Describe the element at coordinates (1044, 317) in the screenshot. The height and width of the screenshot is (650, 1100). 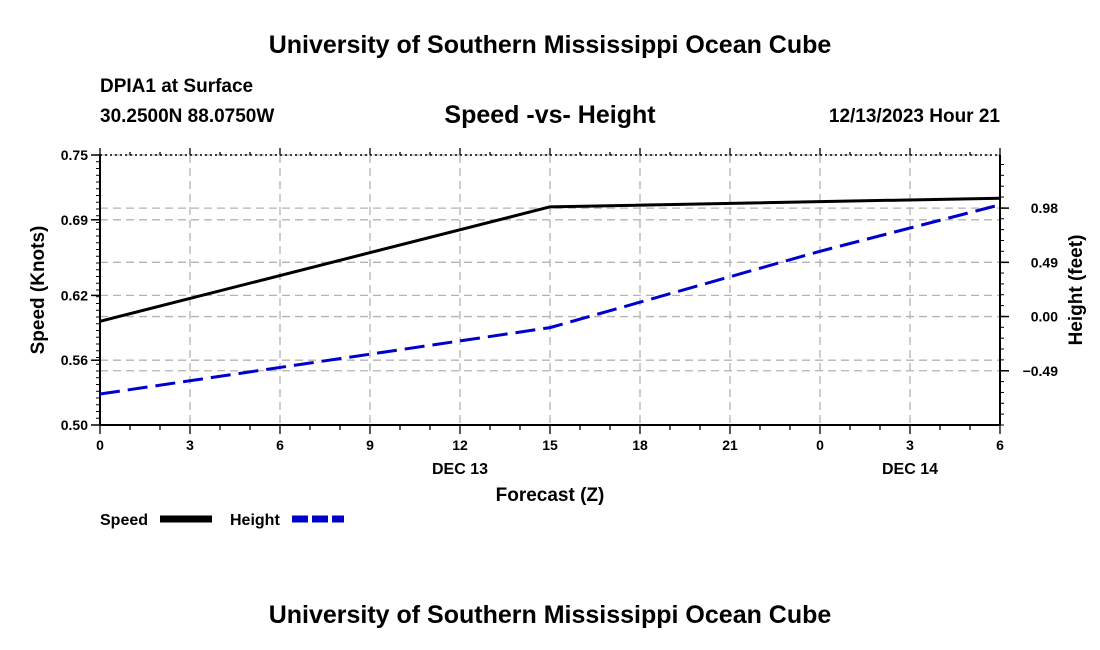
I see `y2-tick-label: 0.00` at that location.